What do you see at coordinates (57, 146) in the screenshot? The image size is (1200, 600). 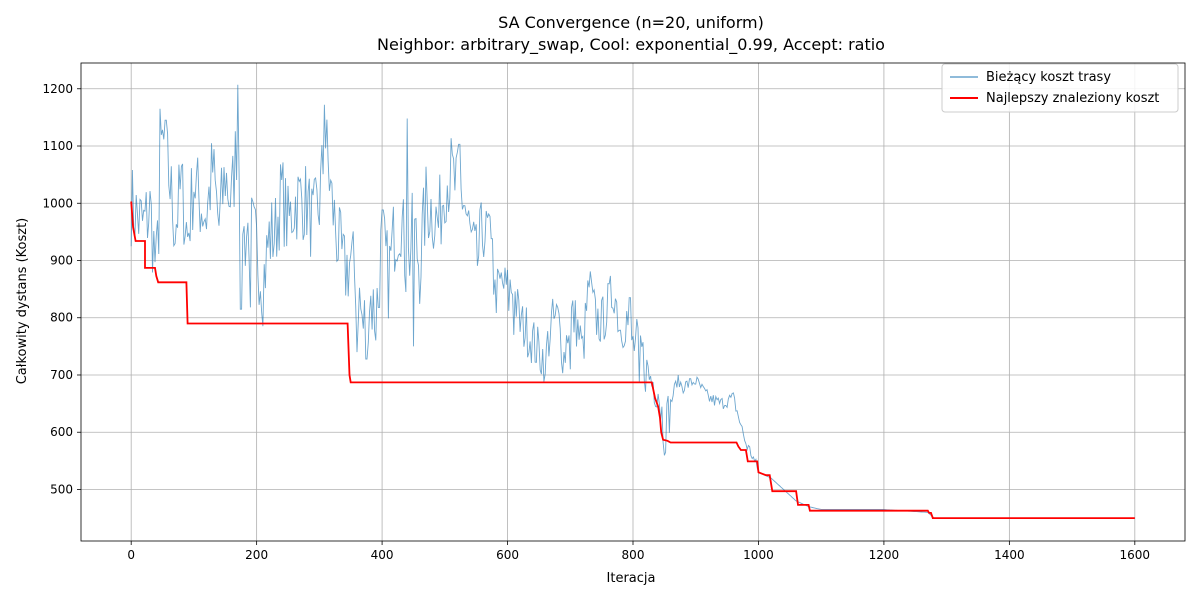 I see `y-tick-label: 1100` at bounding box center [57, 146].